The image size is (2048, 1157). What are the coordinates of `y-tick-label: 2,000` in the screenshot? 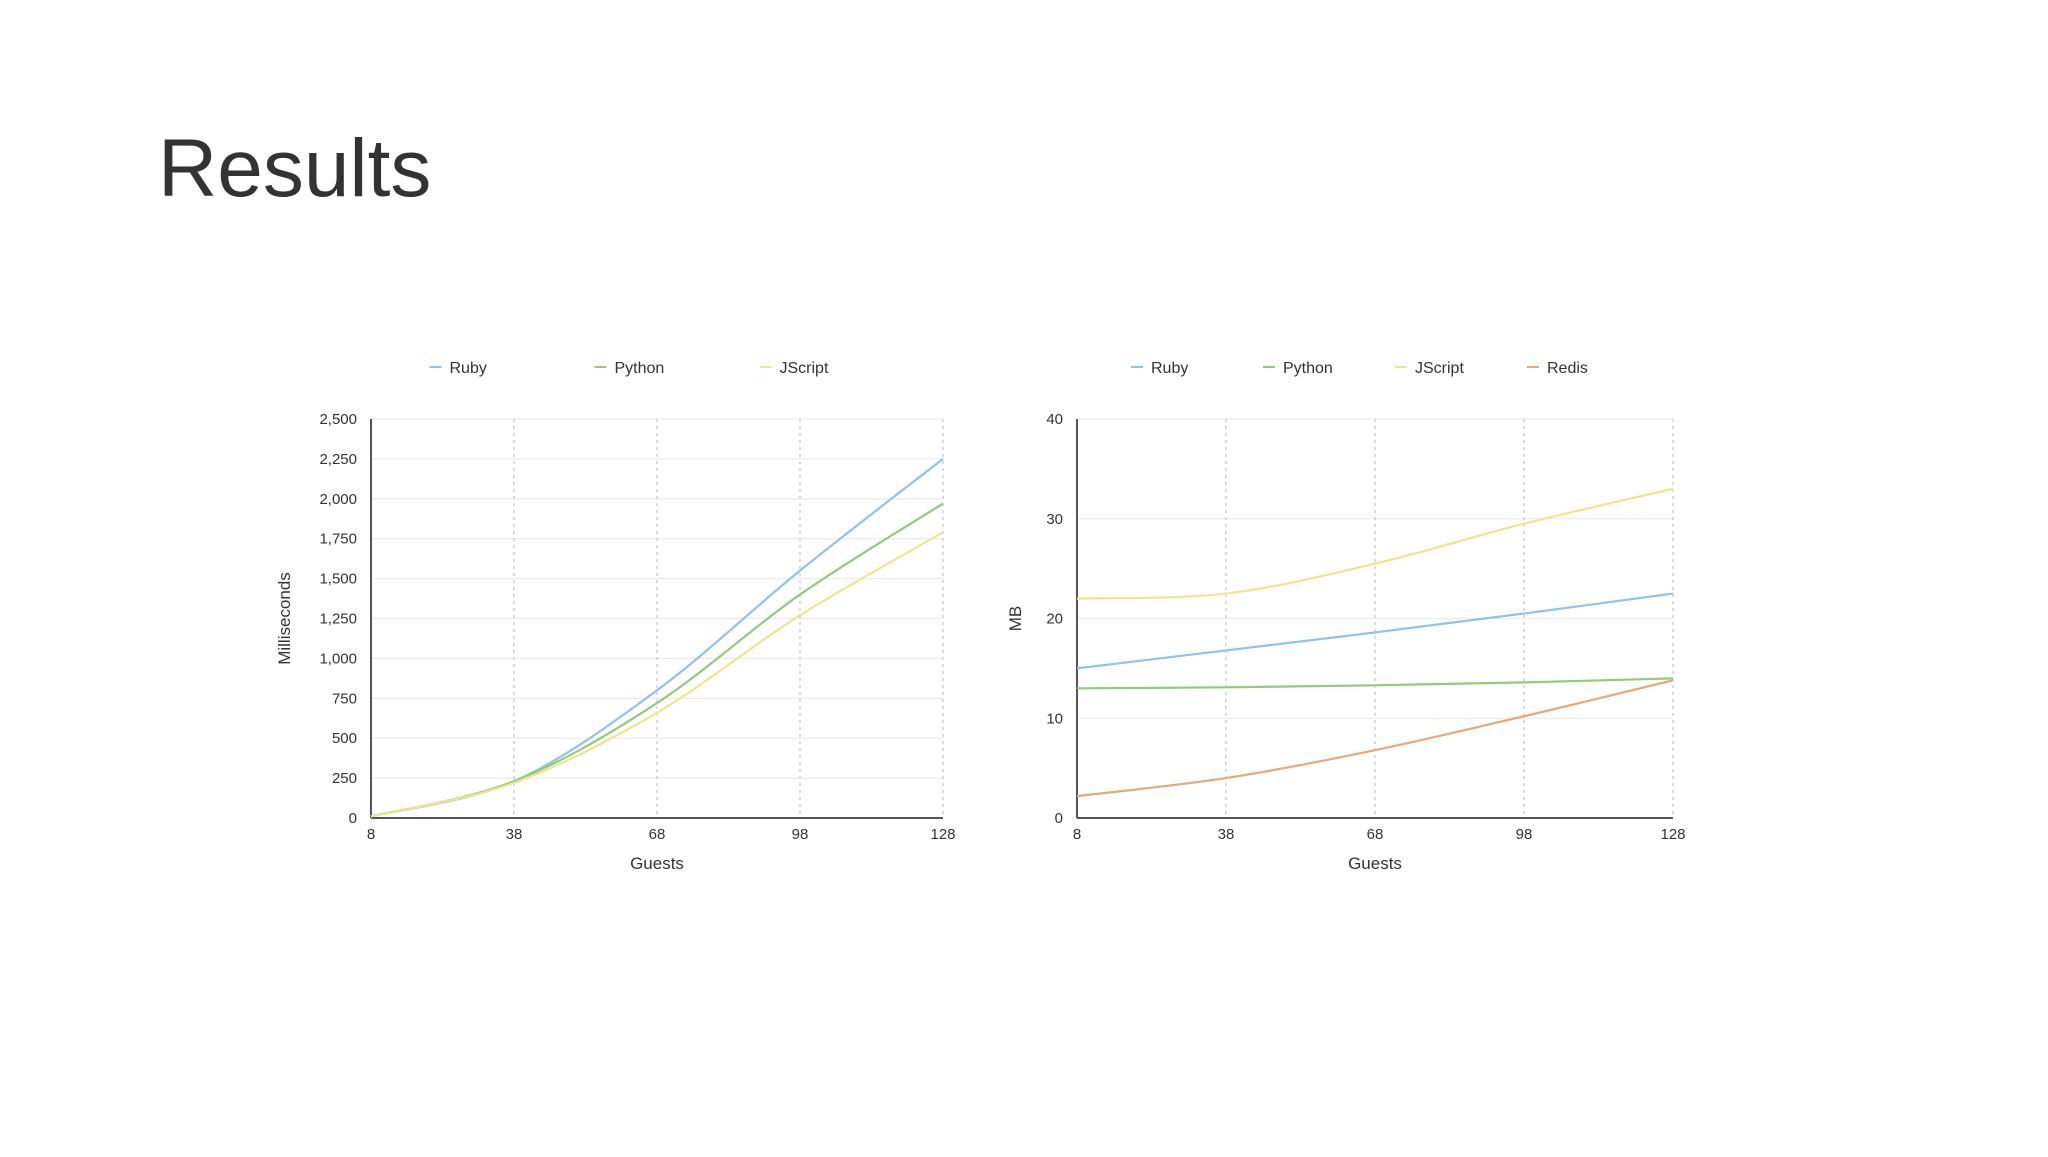 It's located at (338, 499).